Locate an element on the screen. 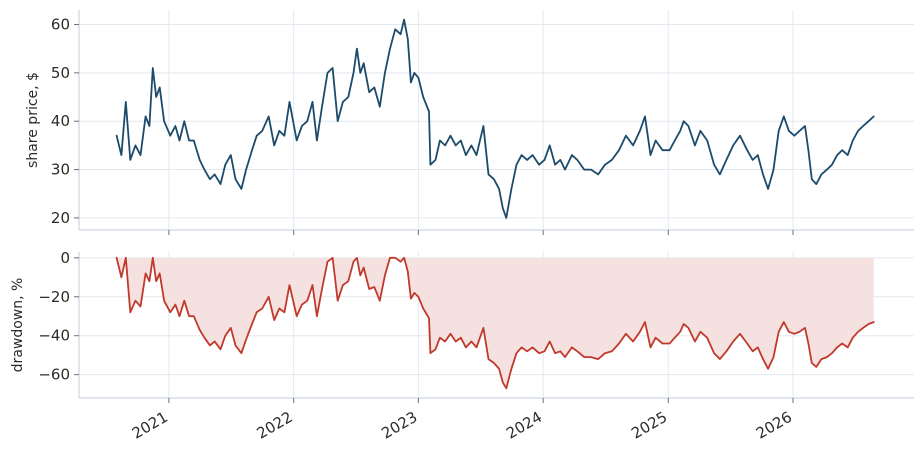  y-tick-label: 30 is located at coordinates (60, 170).